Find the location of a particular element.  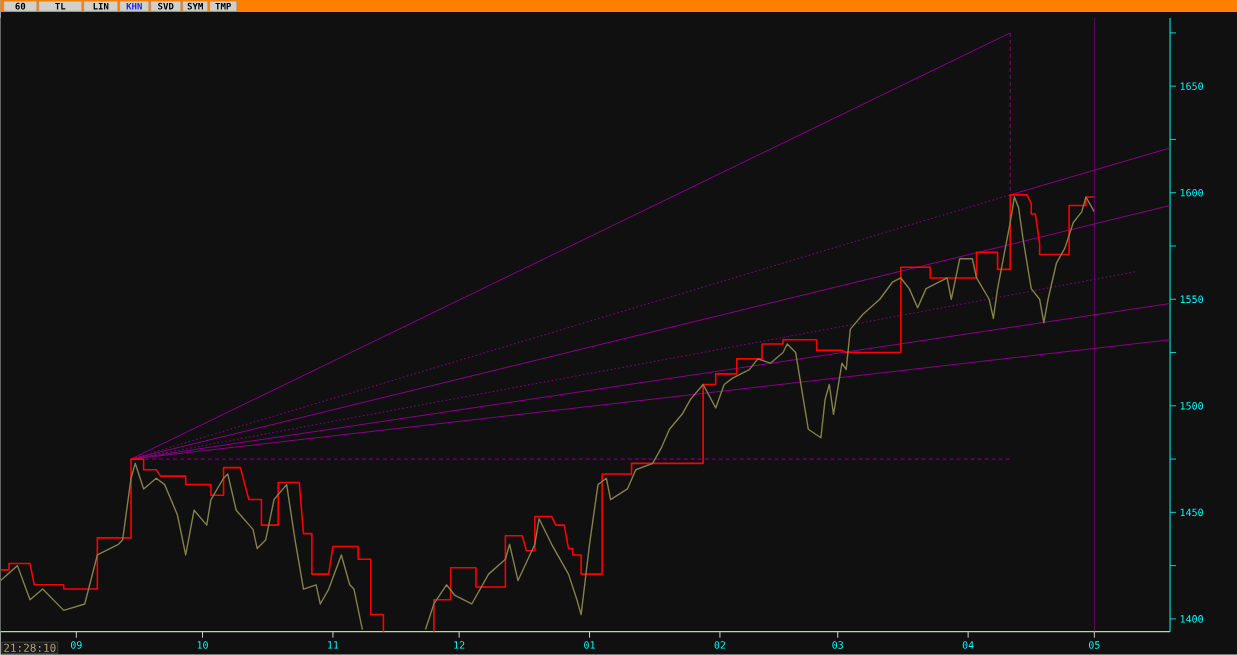

y-tick-label: 1550 is located at coordinates (1191, 299).